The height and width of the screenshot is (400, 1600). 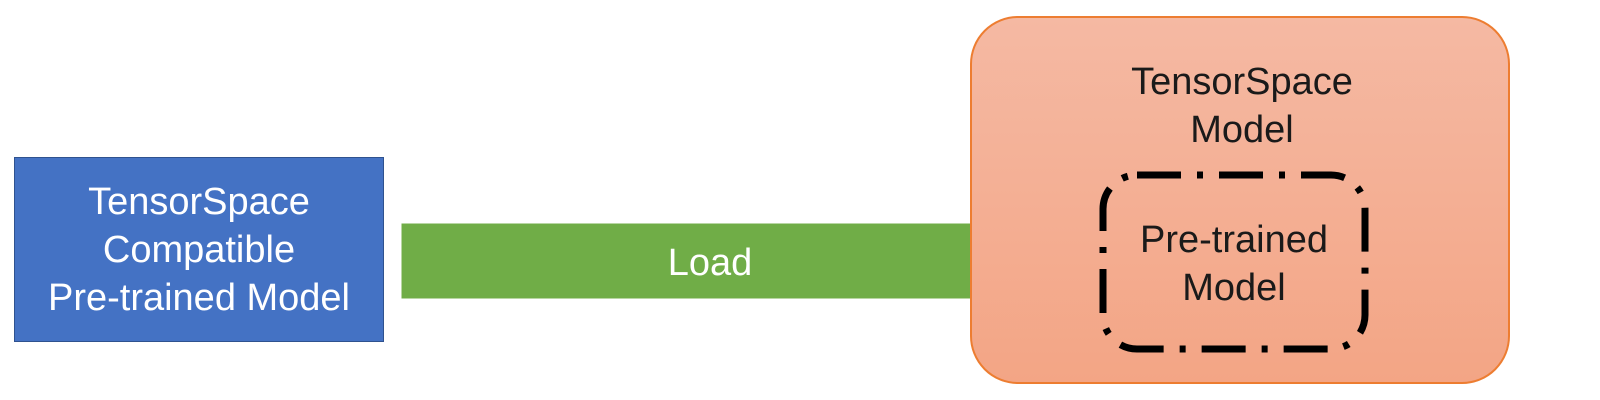 What do you see at coordinates (710, 263) in the screenshot?
I see `load-arrow-label: Load` at bounding box center [710, 263].